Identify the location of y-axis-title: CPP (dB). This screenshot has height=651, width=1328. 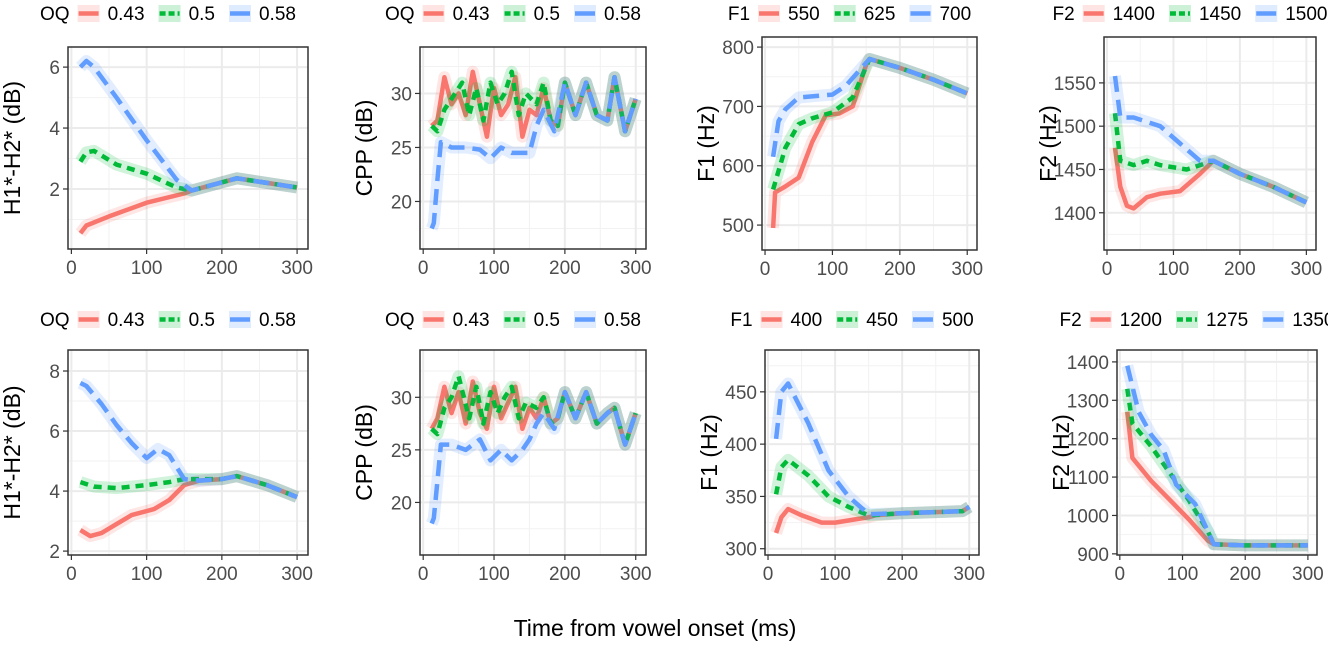
(364, 452).